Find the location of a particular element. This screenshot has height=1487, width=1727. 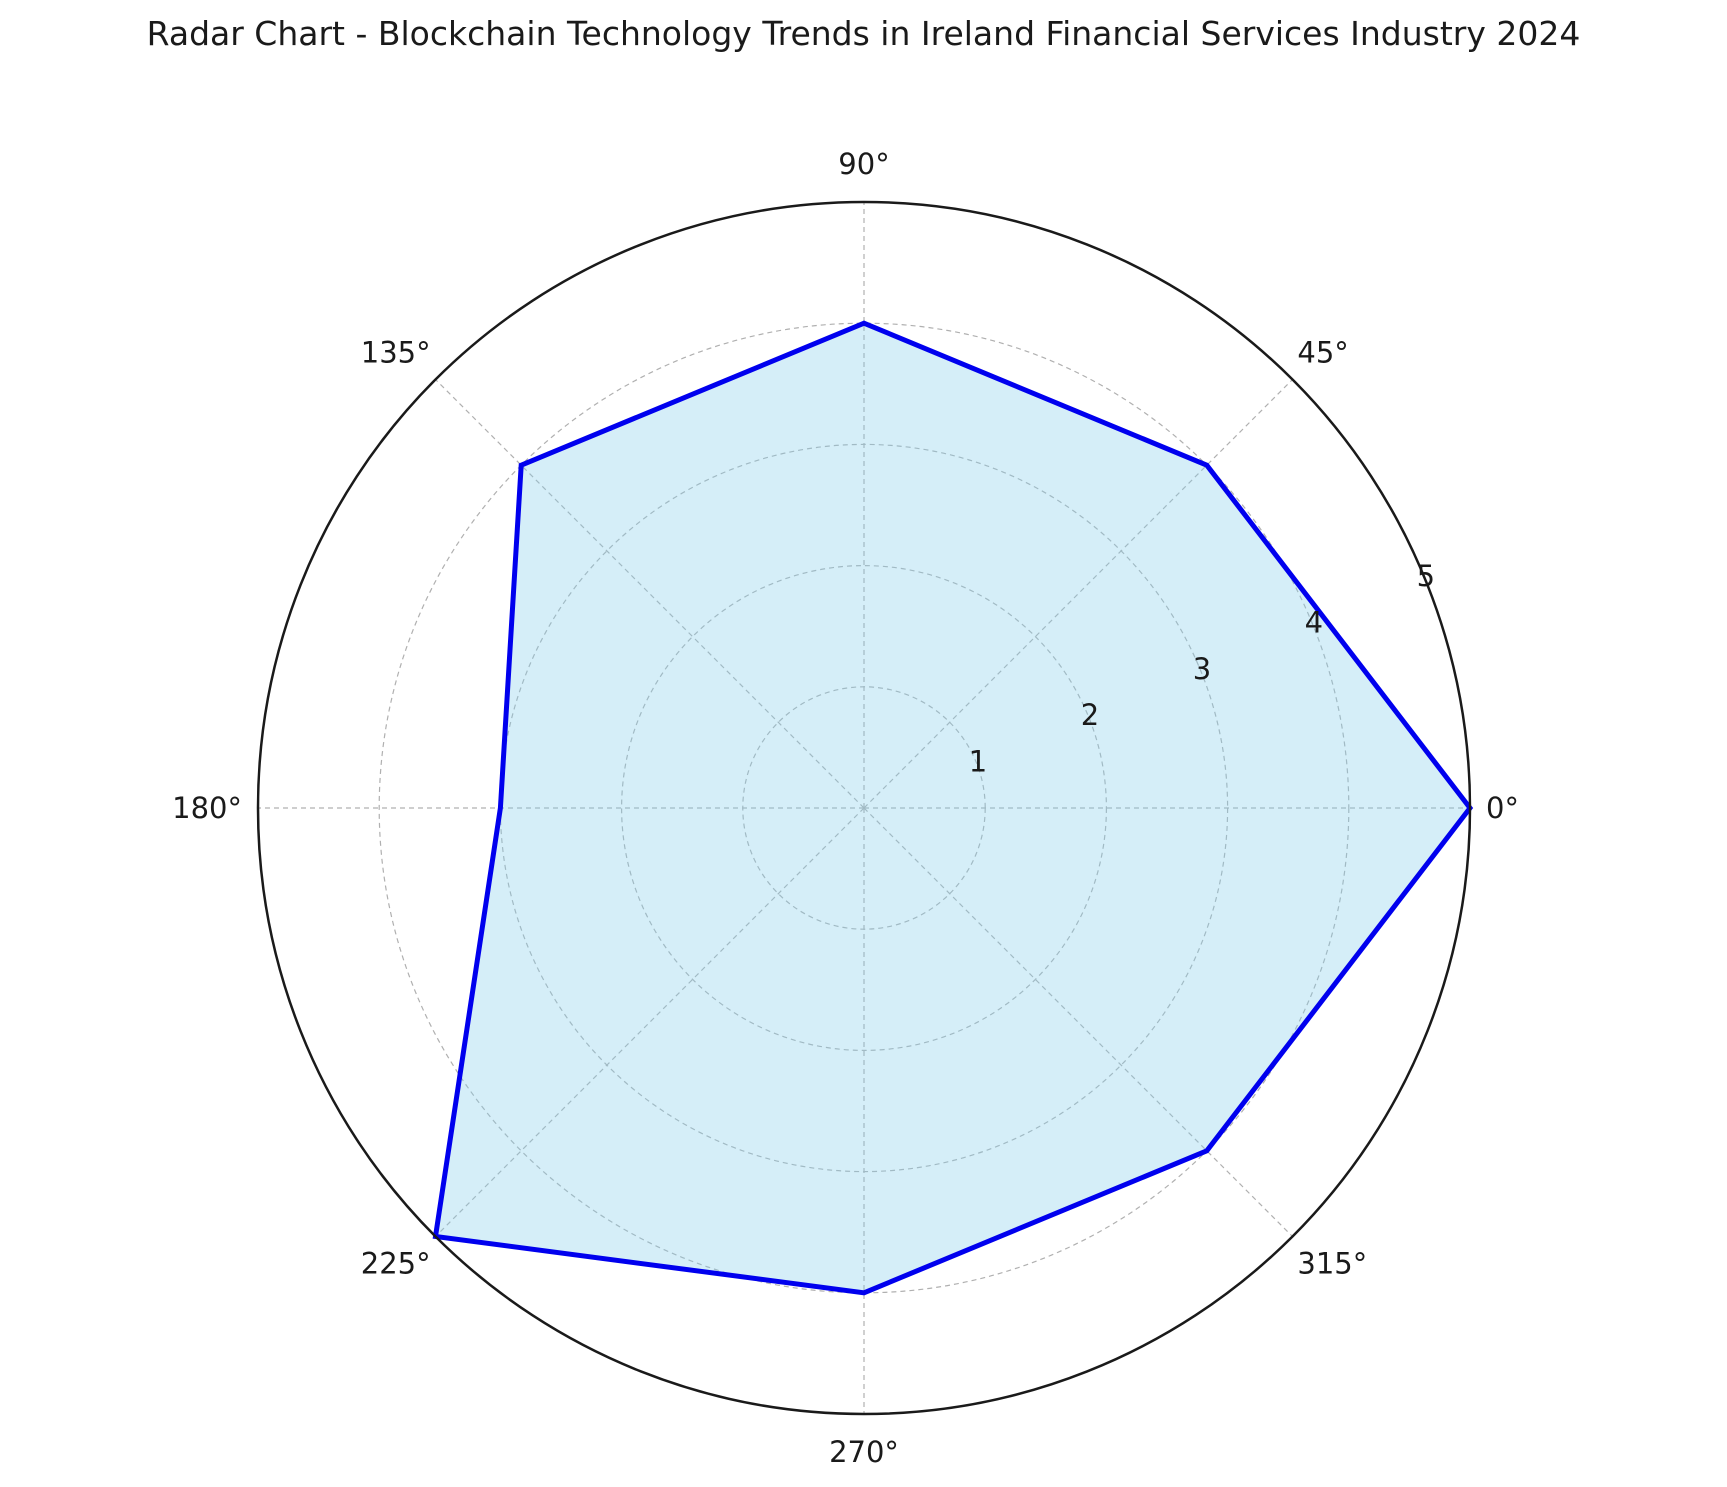

angle-tick-label-5: 225° is located at coordinates (396, 1263).